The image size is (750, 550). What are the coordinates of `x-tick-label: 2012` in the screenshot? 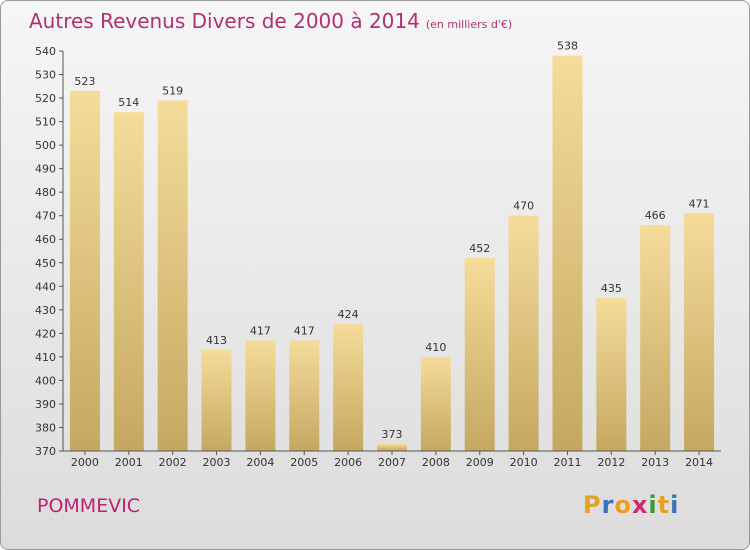 It's located at (611, 462).